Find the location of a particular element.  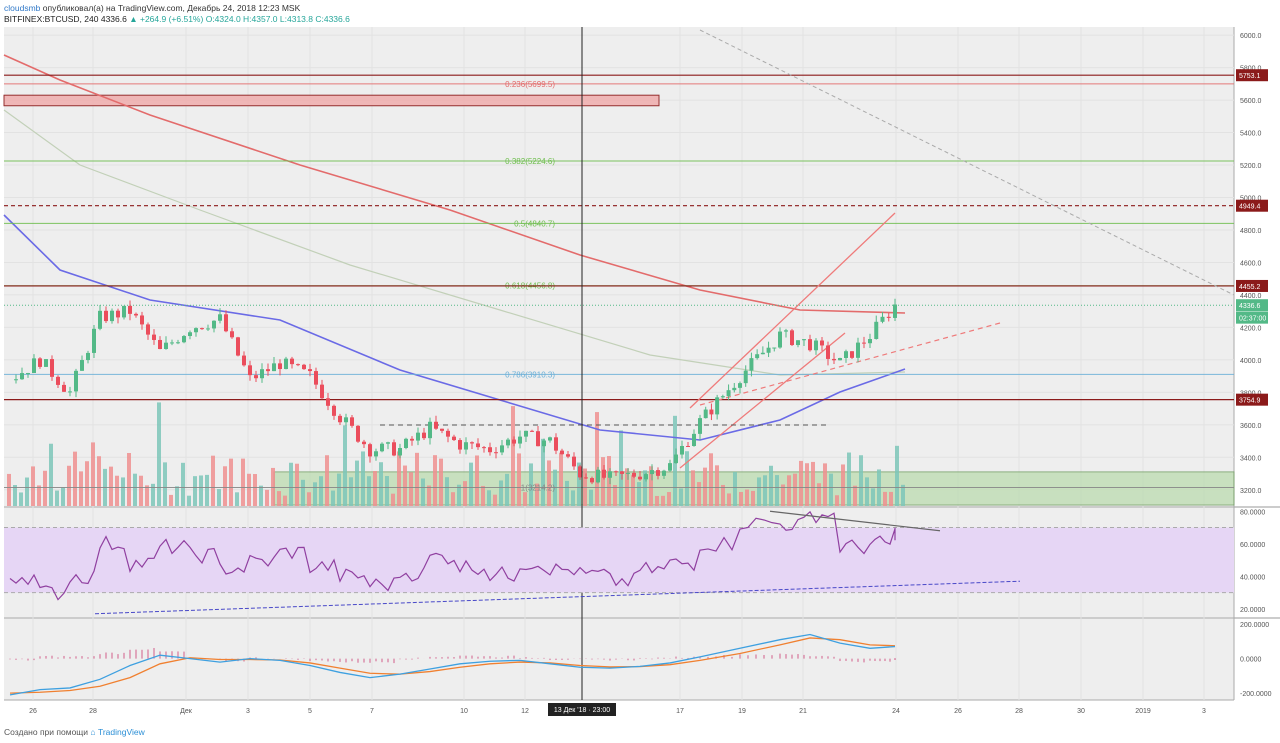

rsi-indicator: 80.0000 60.0000 40.0000 20.0000 is located at coordinates (634, 562).